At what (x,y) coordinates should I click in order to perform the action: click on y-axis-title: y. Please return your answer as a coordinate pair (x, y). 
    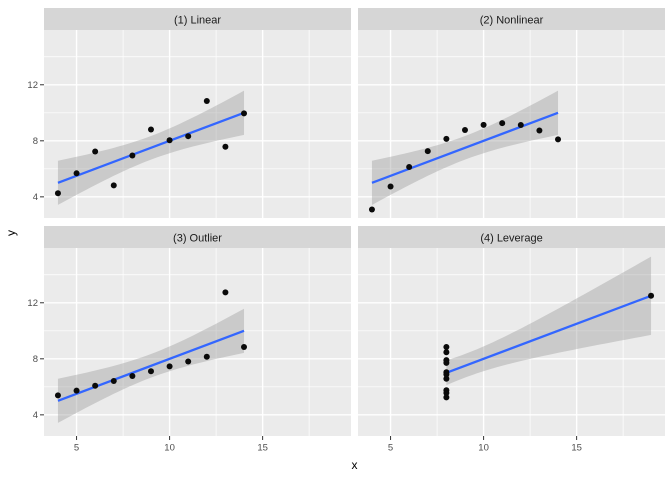
    Looking at the image, I should click on (11, 233).